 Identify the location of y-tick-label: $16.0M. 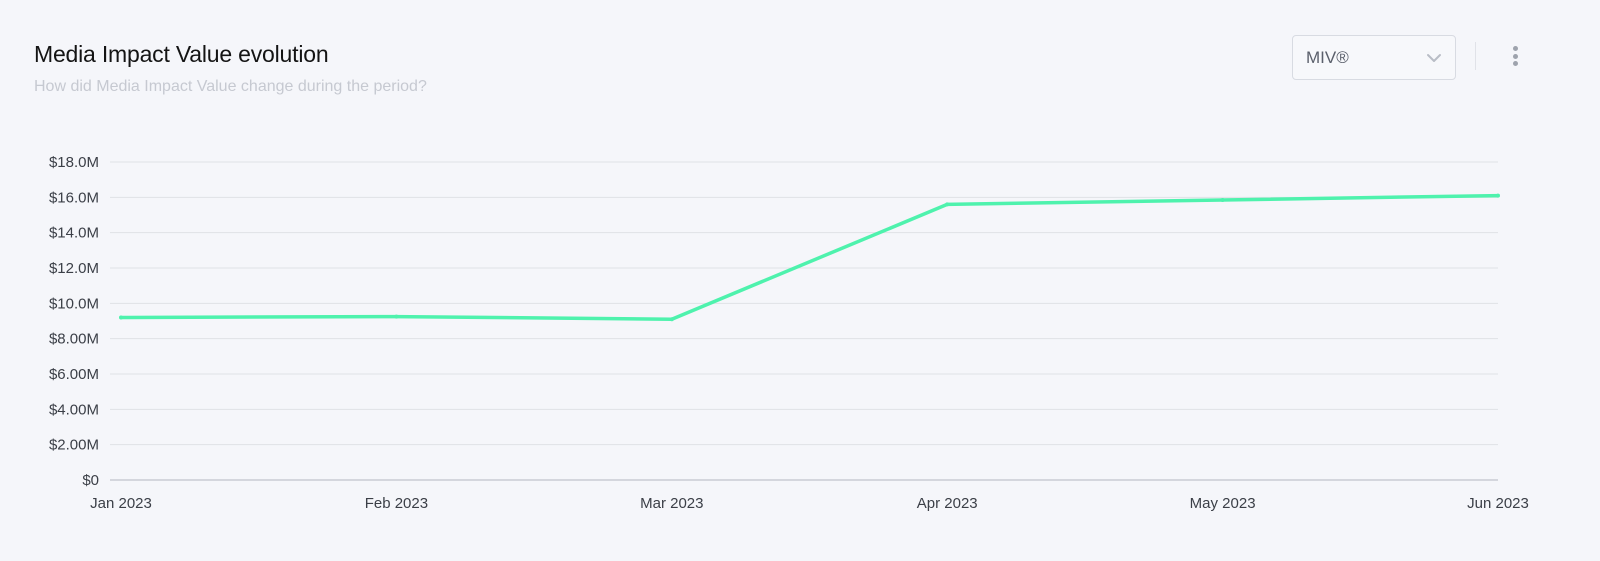
(74, 197).